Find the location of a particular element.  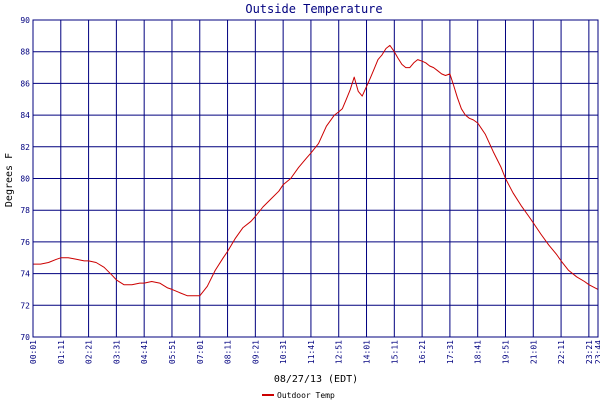

y-tick-label: 72 is located at coordinates (25, 305).